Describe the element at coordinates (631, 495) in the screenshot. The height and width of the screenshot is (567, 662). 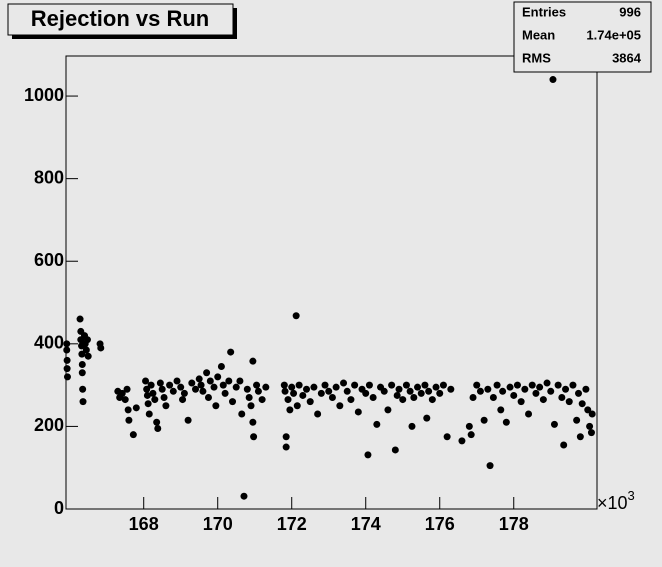
I see `x-exponent: 3` at that location.